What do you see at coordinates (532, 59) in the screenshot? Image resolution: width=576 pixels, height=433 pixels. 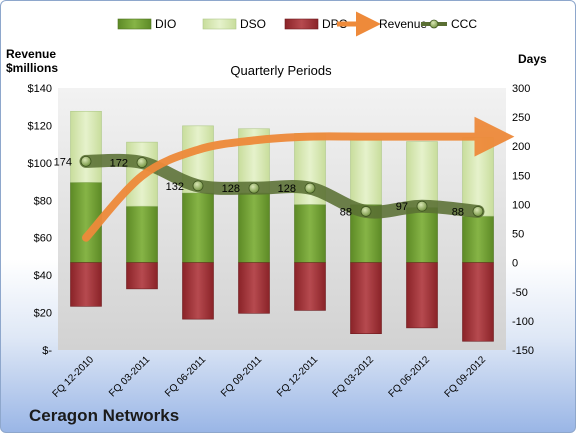 I see `right-axis-title: Days` at bounding box center [532, 59].